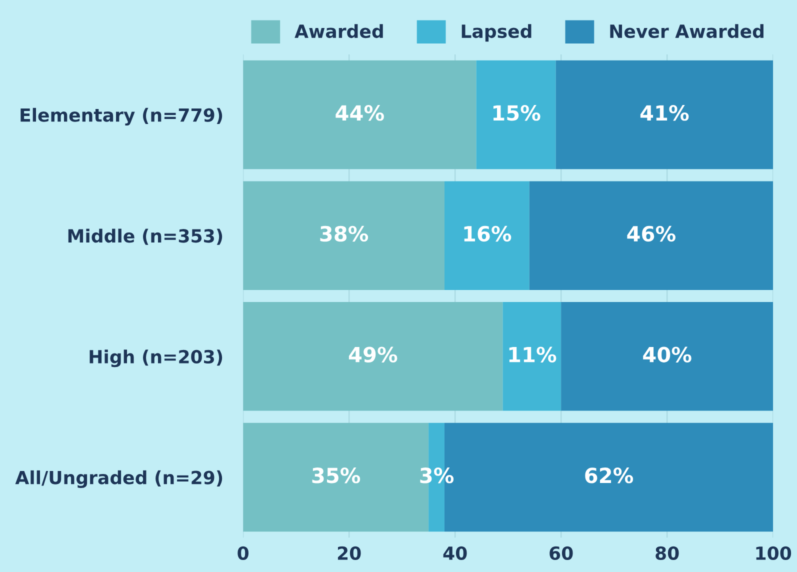 This screenshot has width=797, height=572. I want to click on data-label: 46%, so click(651, 234).